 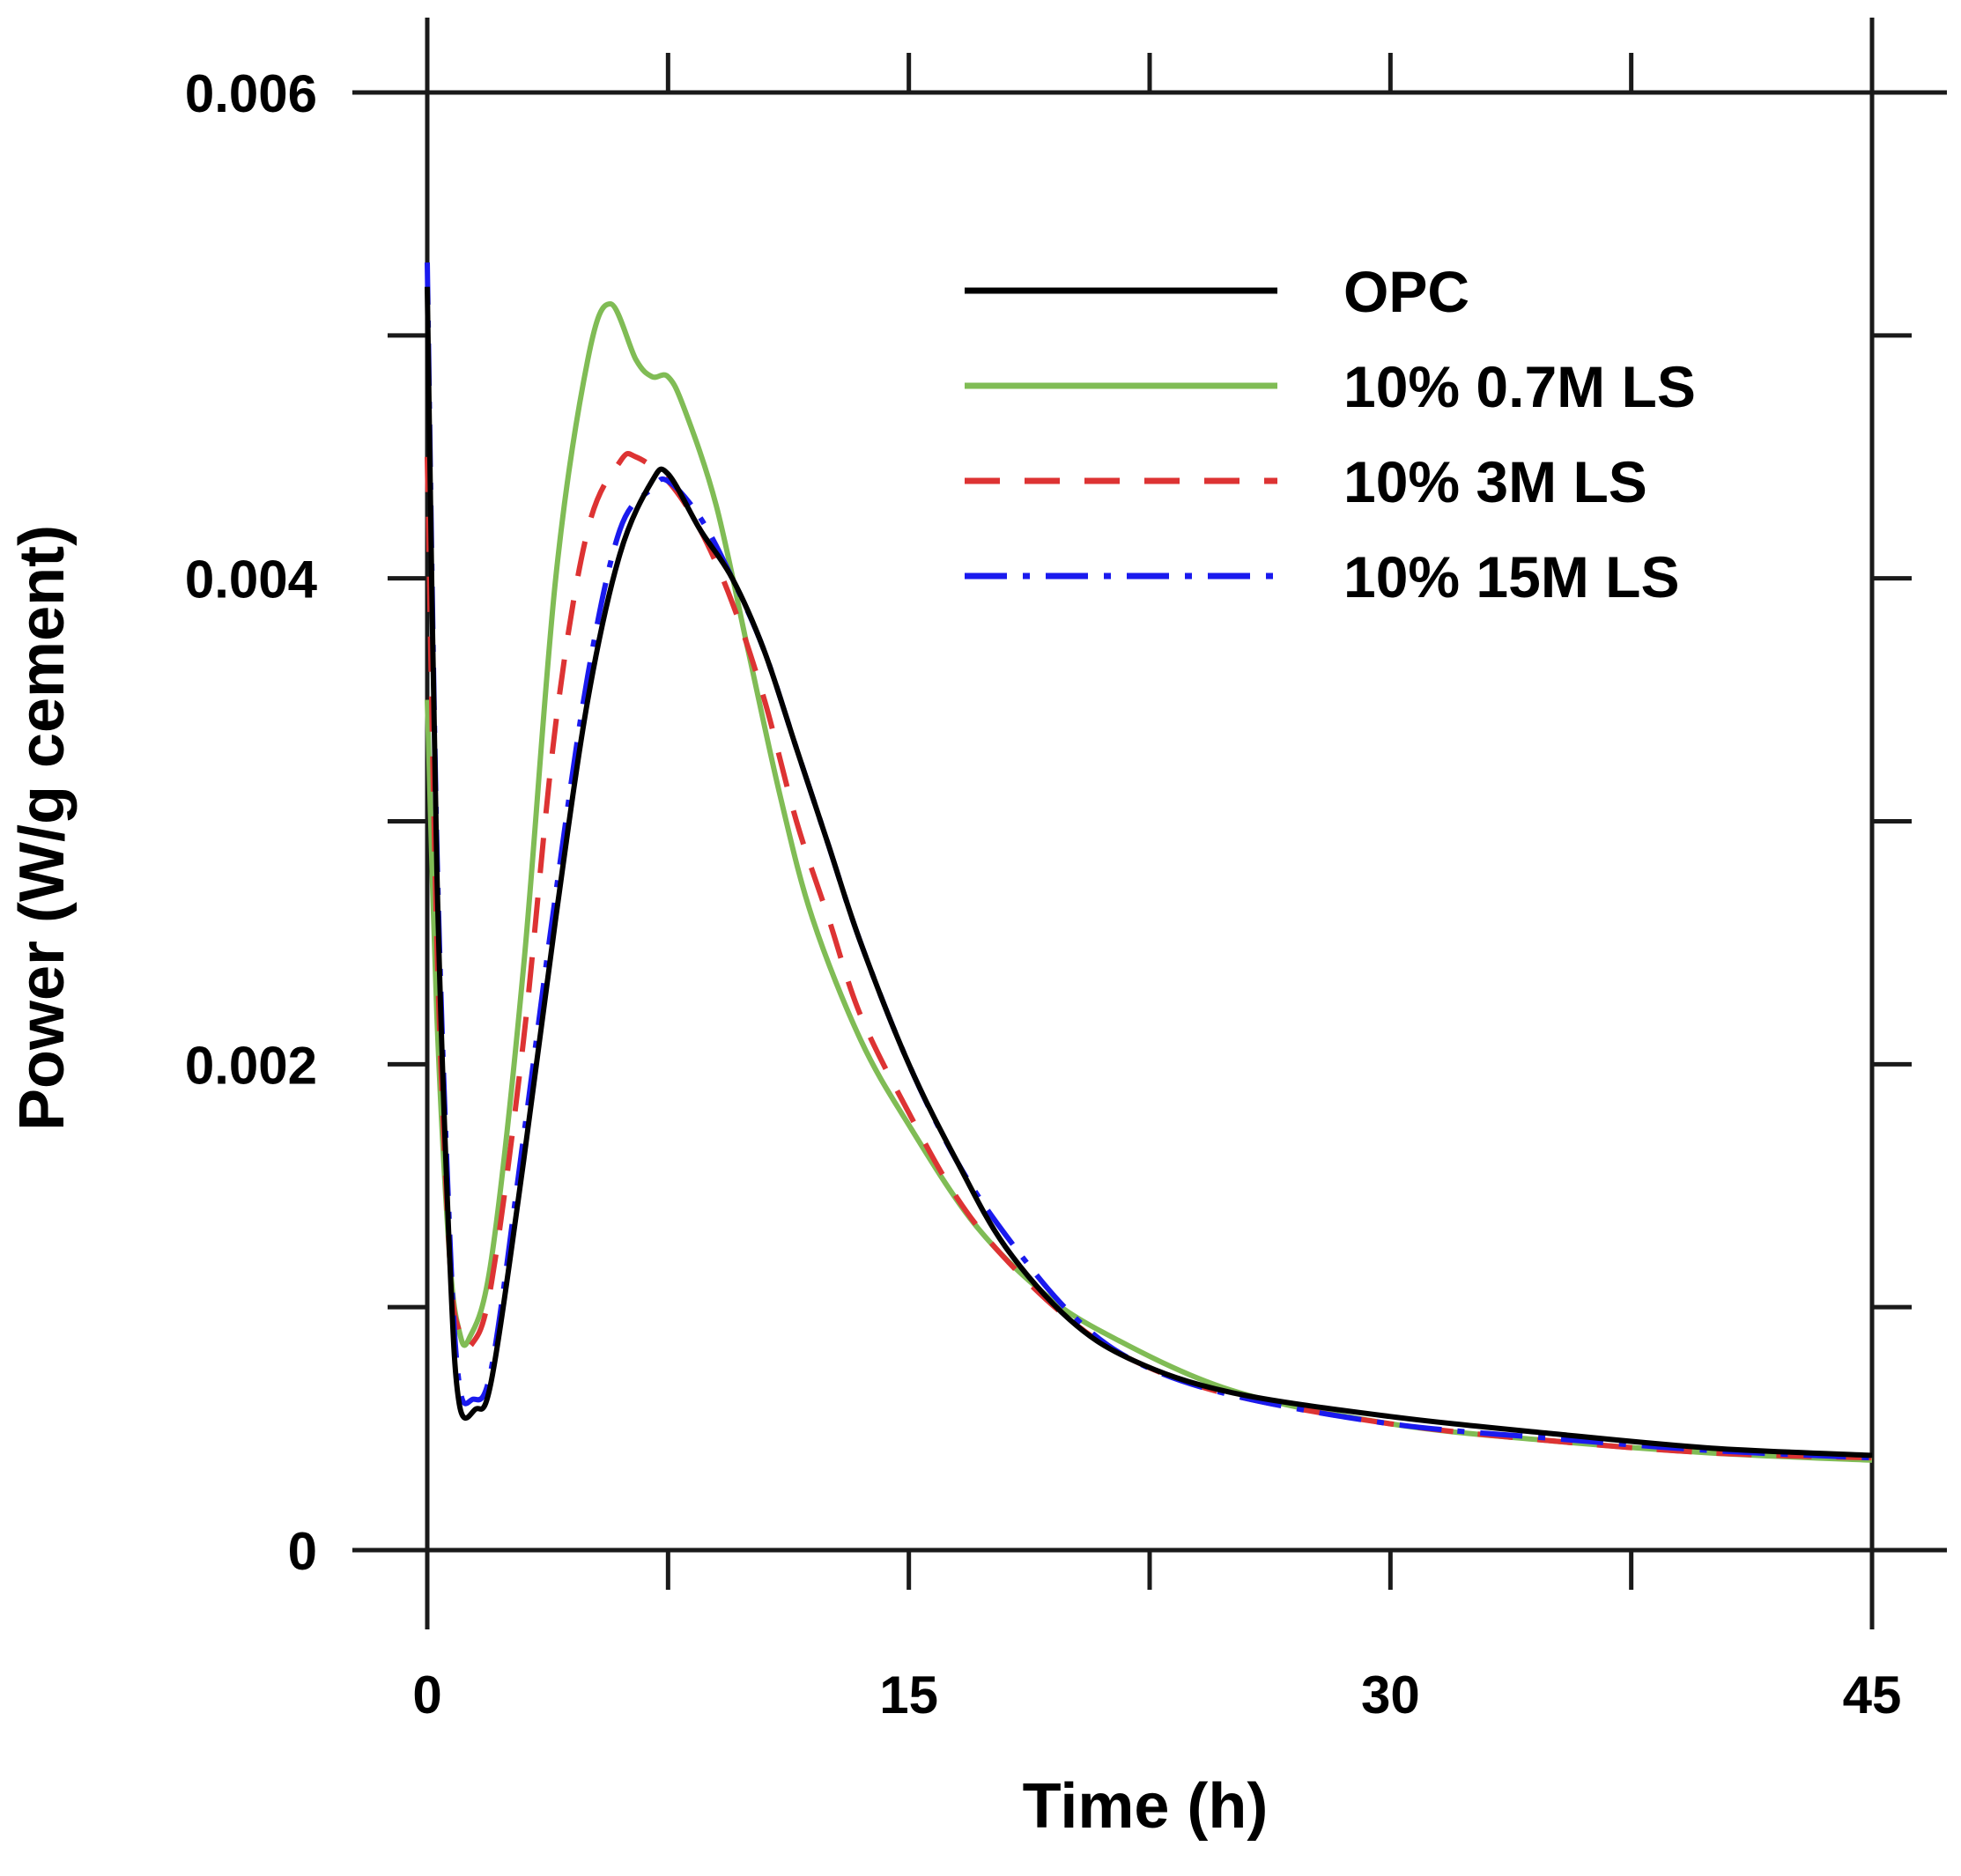 I want to click on legend: OPC 10% 0.7M LS 10% 3M LS 10% 15M LS, so click(x=1330, y=434).